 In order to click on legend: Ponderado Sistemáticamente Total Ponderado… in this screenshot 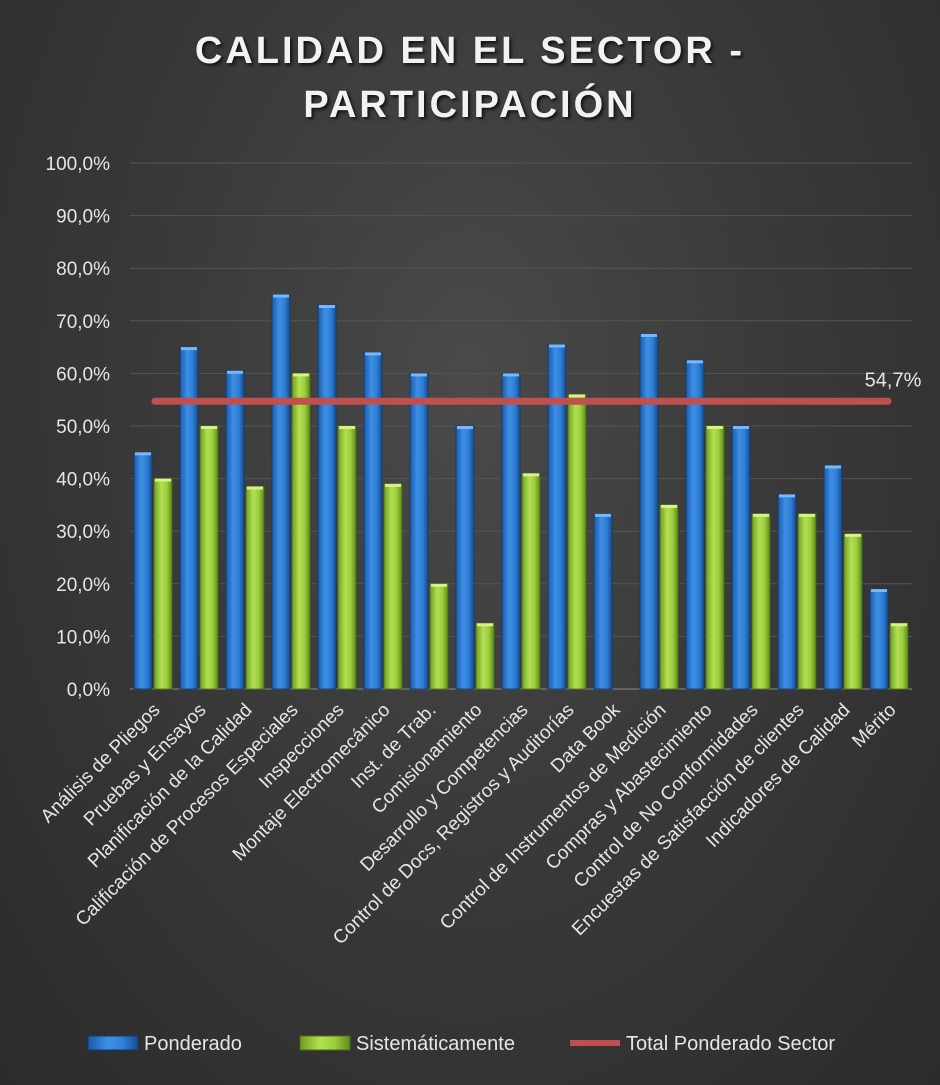, I will do `click(461, 1044)`.